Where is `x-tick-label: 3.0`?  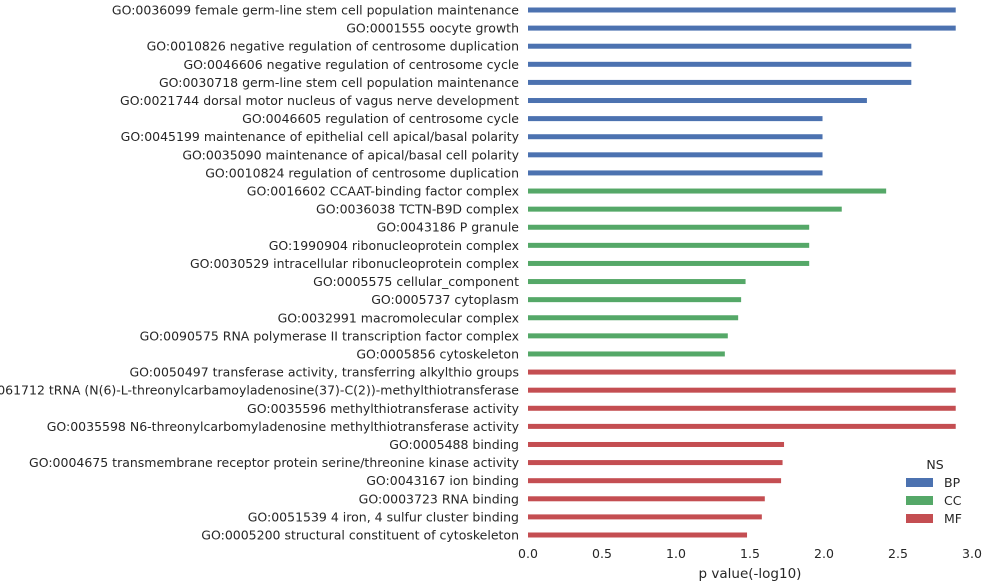 x-tick-label: 3.0 is located at coordinates (972, 553).